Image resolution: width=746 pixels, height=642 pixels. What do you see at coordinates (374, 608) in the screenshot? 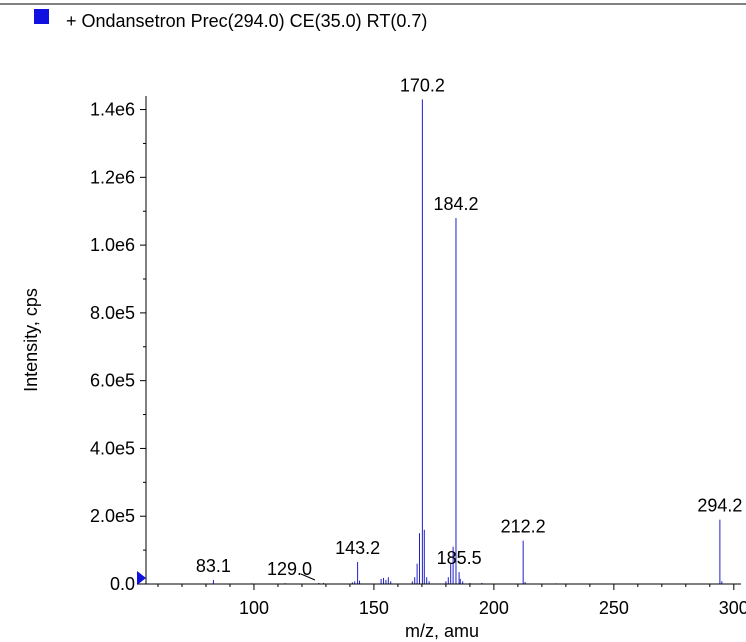
I see `x-tick-label: 150` at bounding box center [374, 608].